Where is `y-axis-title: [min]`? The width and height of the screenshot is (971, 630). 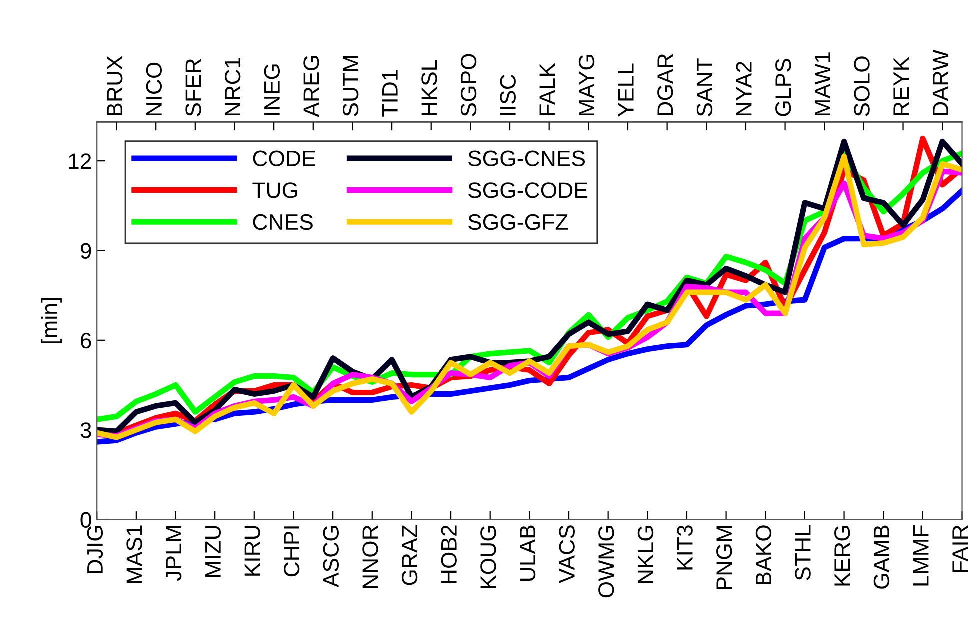
y-axis-title: [min] is located at coordinates (51, 321).